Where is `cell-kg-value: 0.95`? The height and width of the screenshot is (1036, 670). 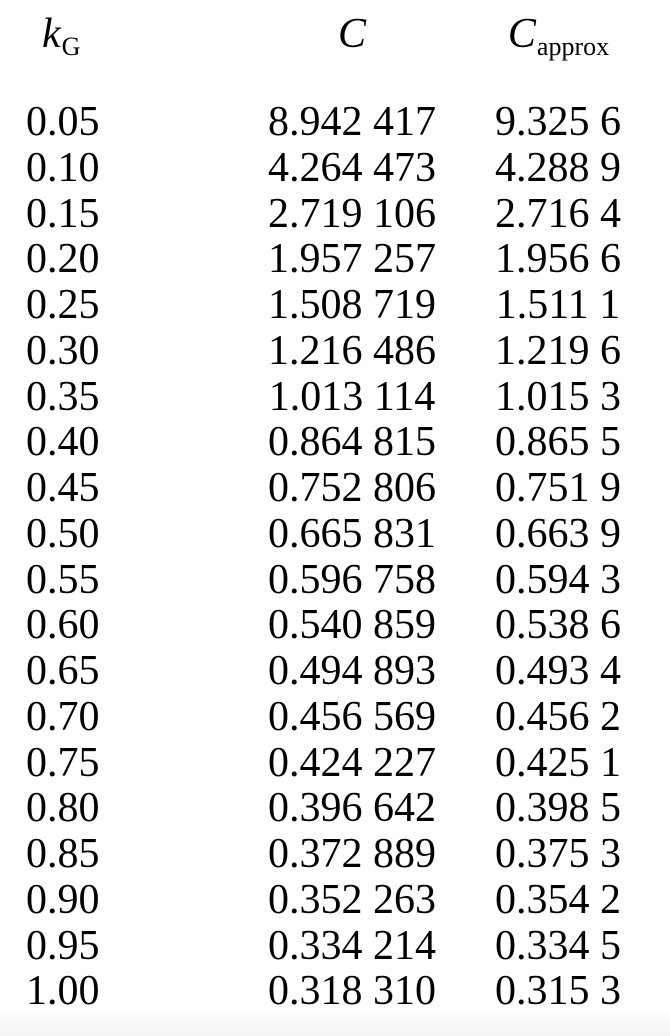
cell-kg-value: 0.95 is located at coordinates (63, 945).